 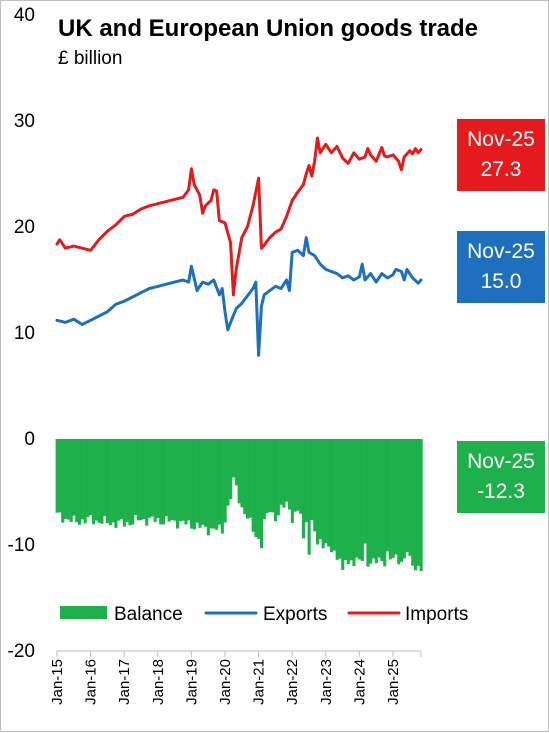 I want to click on legend: Balance Exports Imports, so click(x=264, y=614).